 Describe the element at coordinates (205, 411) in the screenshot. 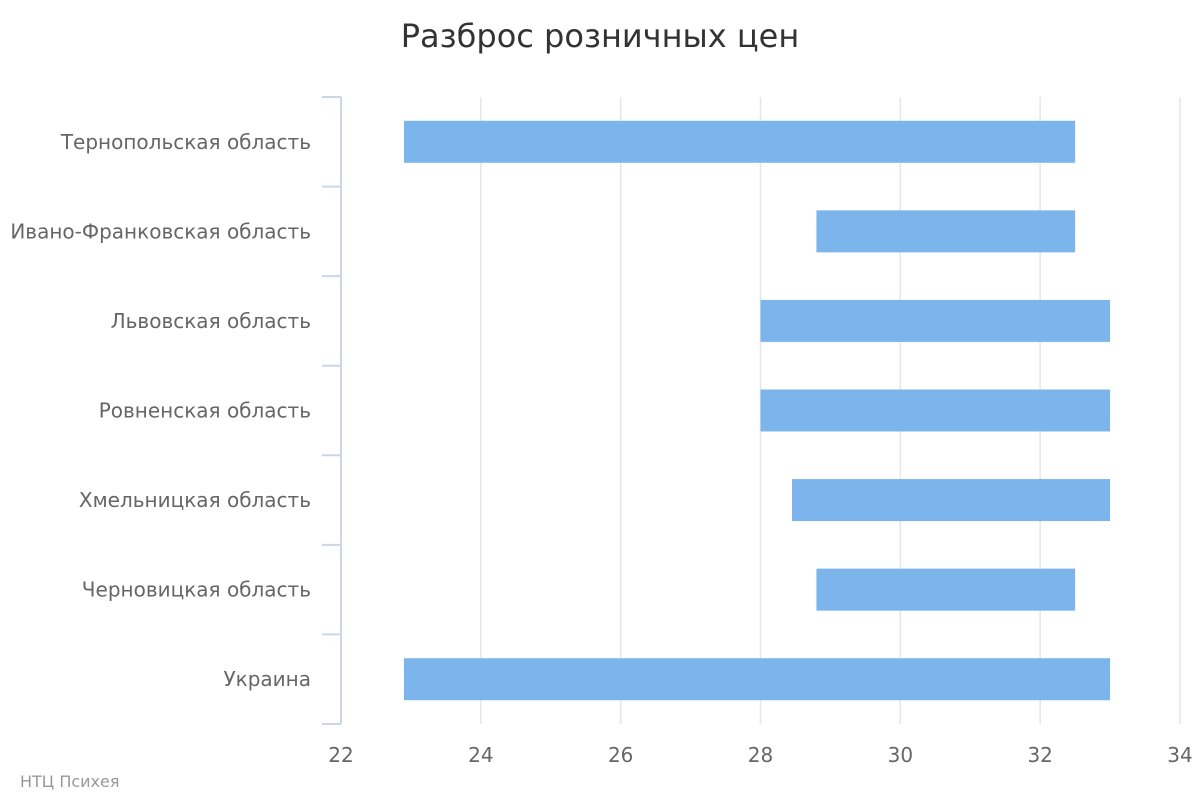

I see `category-label: Ровненская область` at that location.